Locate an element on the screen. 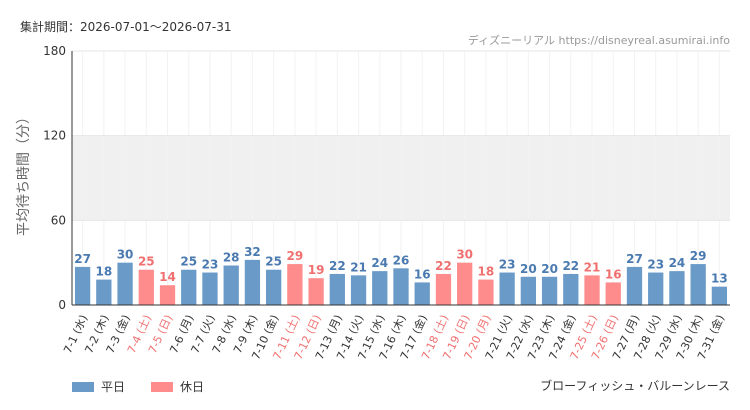  data-label: 28 is located at coordinates (231, 257).